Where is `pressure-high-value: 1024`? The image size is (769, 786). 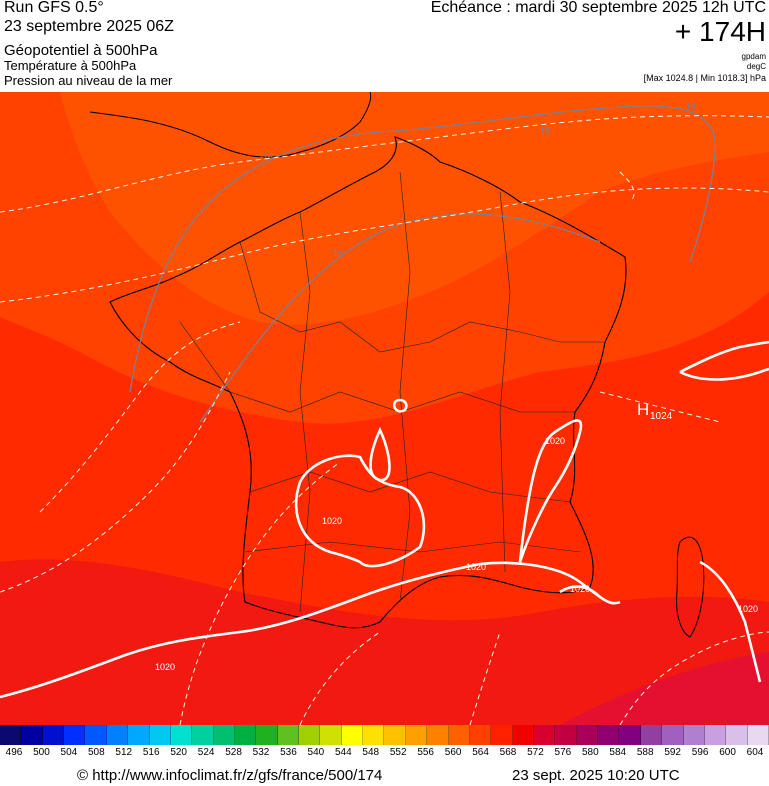 pressure-high-value: 1024 is located at coordinates (661, 416).